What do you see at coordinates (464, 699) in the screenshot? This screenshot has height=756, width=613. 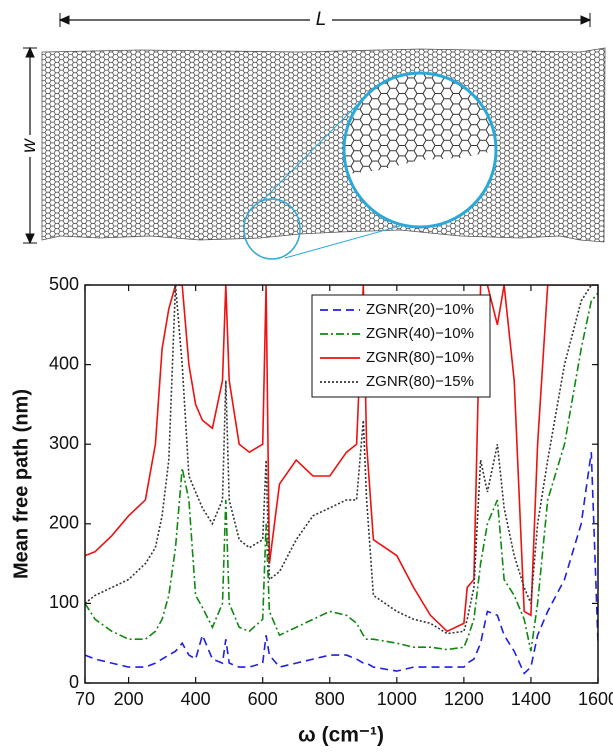 I see `x-tick-label: 1200` at bounding box center [464, 699].